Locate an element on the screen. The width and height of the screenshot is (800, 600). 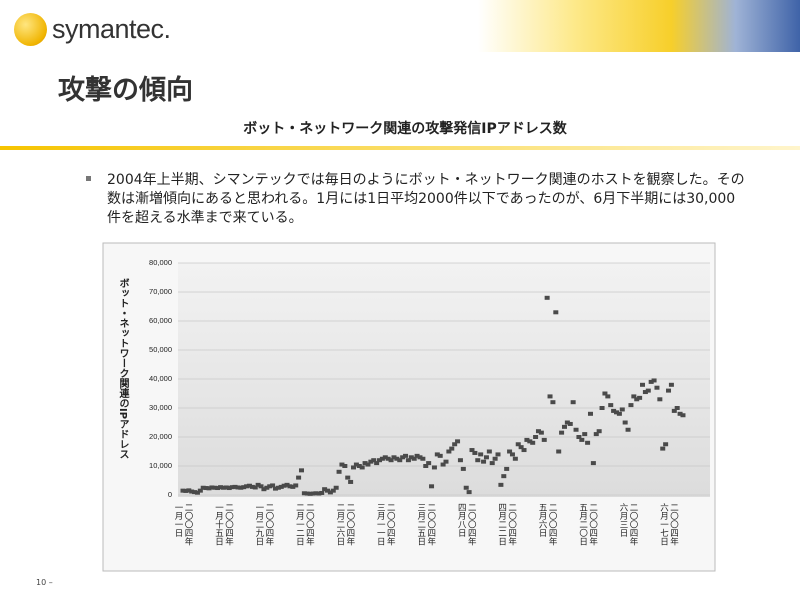
x-tick-label: 二〇〇四年二月二六日 is located at coordinates (344, 524).